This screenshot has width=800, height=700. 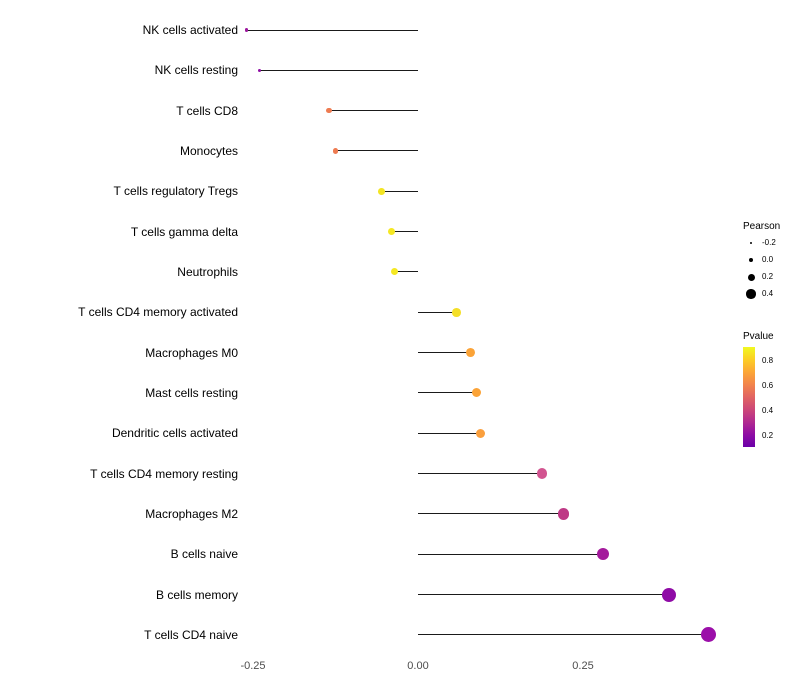 I want to click on category-label: T cells CD4 naive, so click(x=191, y=634).